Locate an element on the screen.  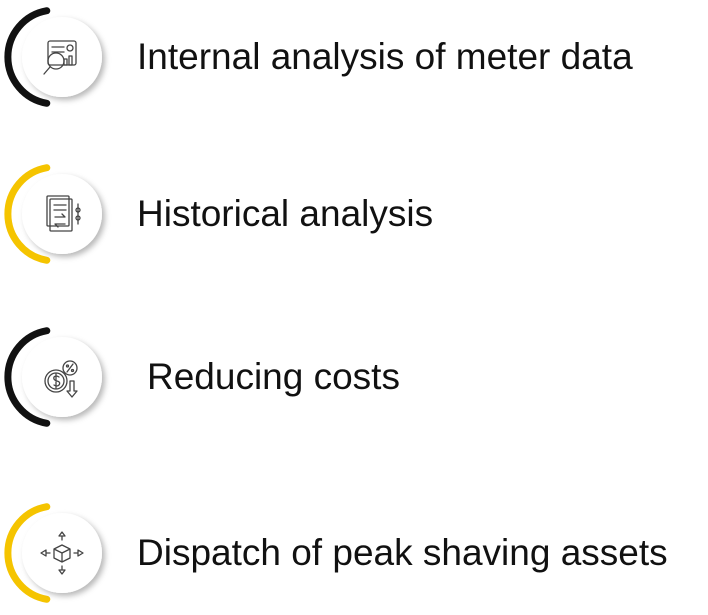
item-label: Internal analysis of meter data is located at coordinates (385, 56).